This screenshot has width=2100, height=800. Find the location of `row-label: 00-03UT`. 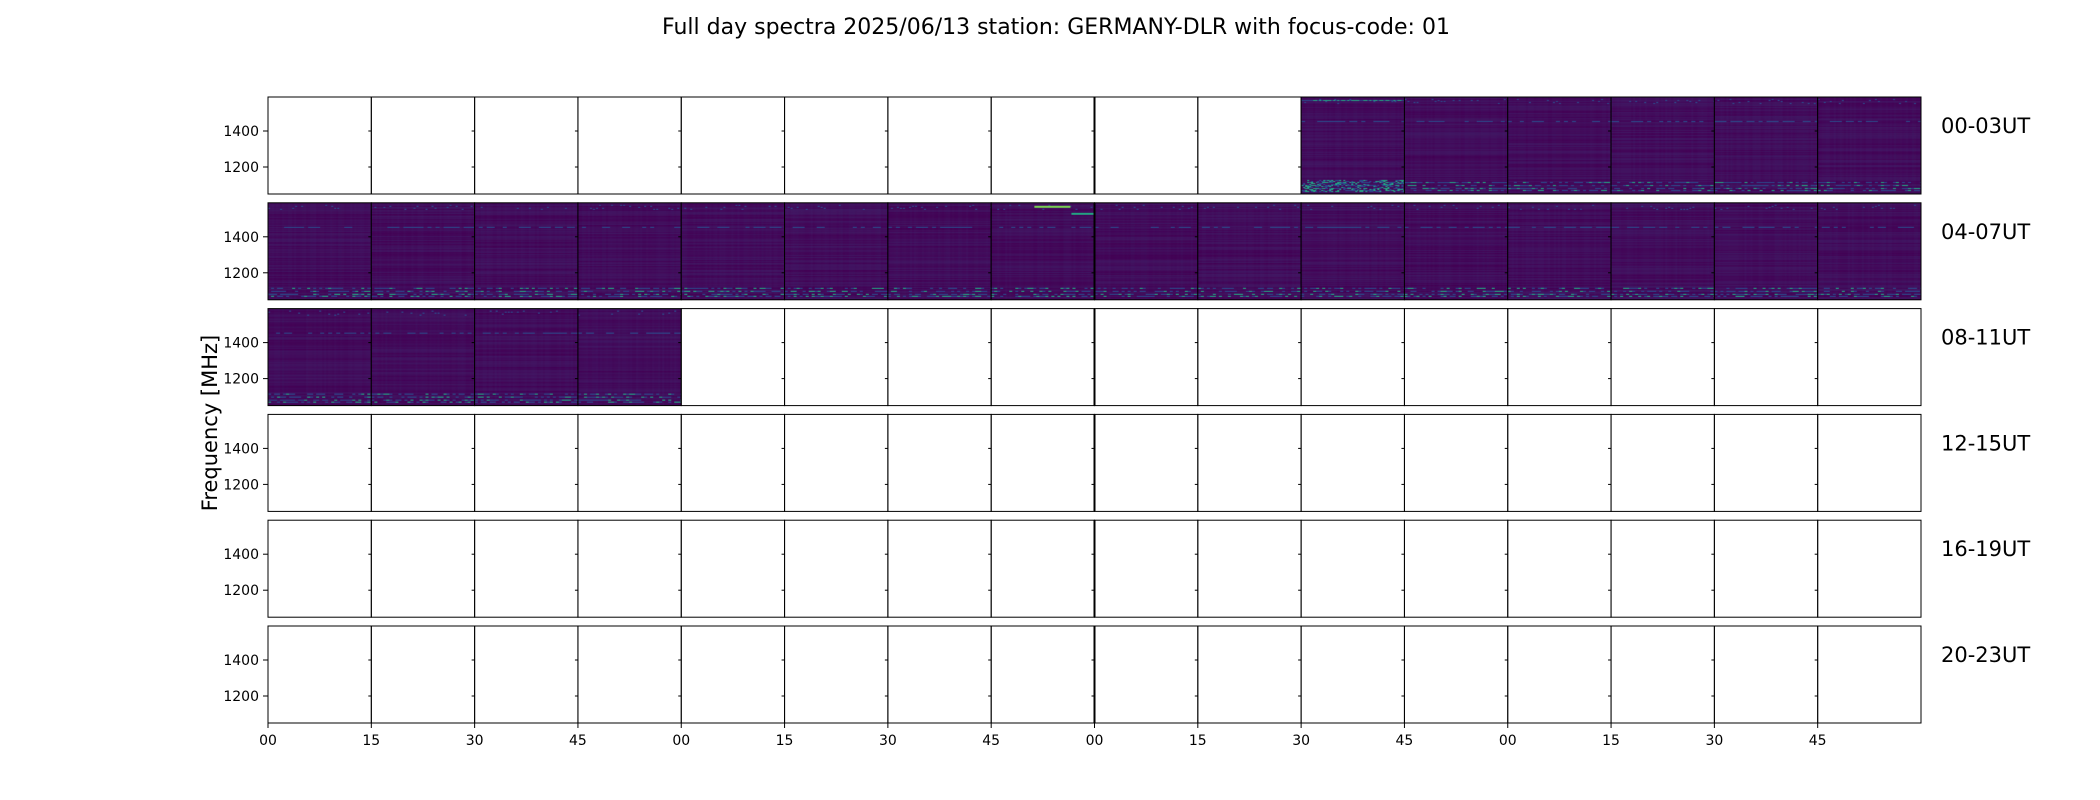

row-label: 00-03UT is located at coordinates (1985, 126).